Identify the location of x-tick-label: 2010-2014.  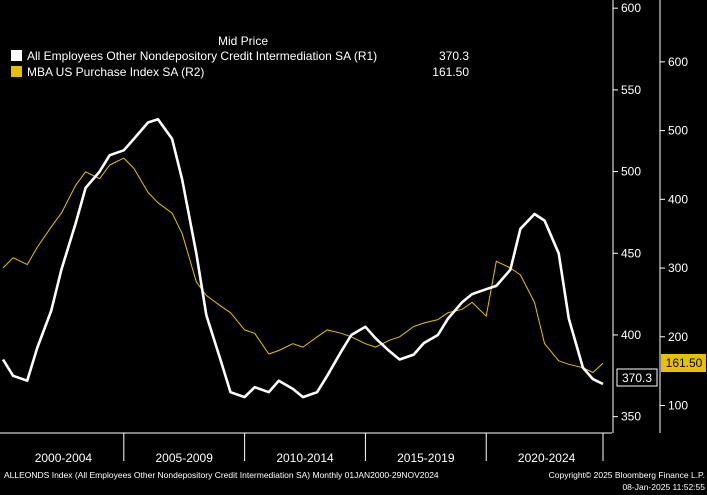
(305, 458).